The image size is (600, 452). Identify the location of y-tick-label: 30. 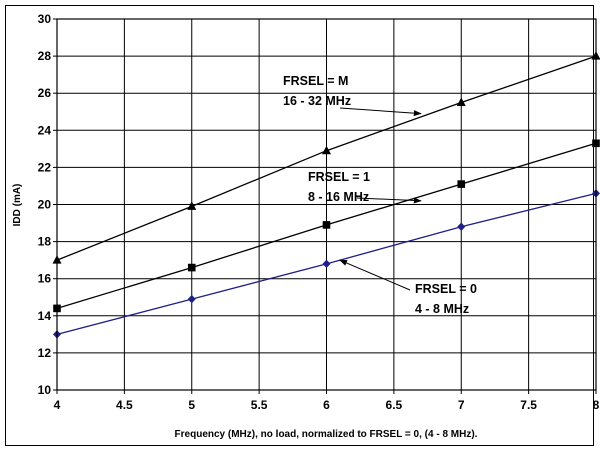
(45, 19).